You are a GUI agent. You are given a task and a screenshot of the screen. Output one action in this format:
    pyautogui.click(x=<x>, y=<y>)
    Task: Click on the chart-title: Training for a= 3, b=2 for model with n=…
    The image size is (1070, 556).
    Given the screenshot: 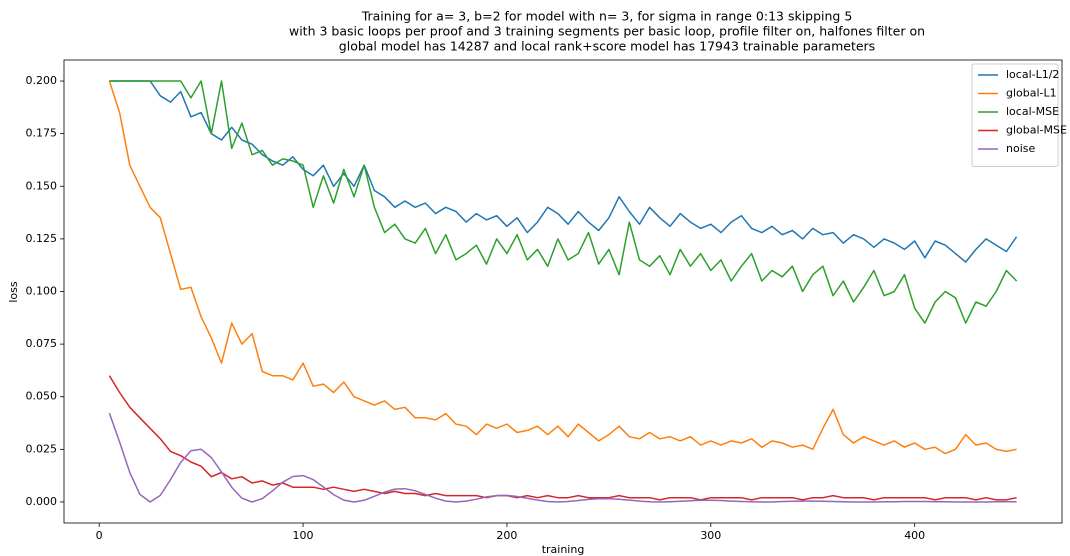 What is the action you would take?
    pyautogui.click(x=607, y=16)
    